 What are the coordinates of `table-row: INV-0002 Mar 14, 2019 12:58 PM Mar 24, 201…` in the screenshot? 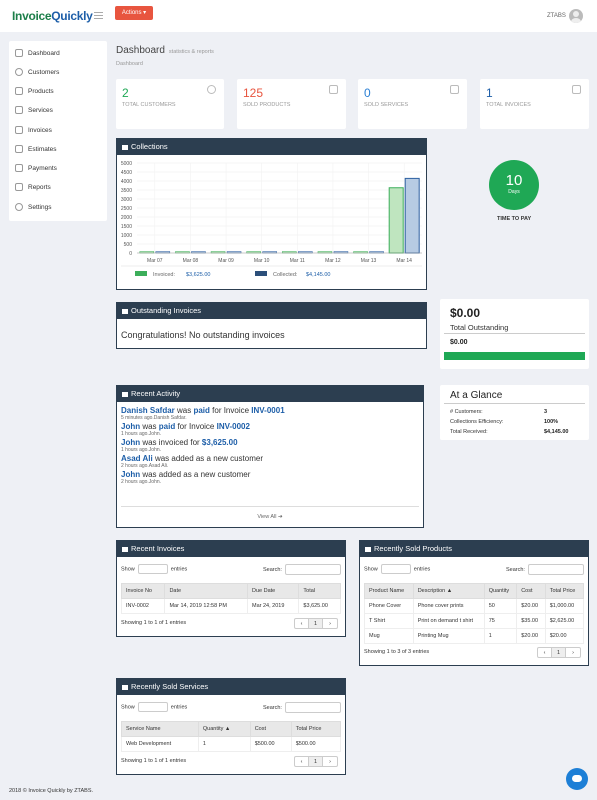 It's located at (230, 606).